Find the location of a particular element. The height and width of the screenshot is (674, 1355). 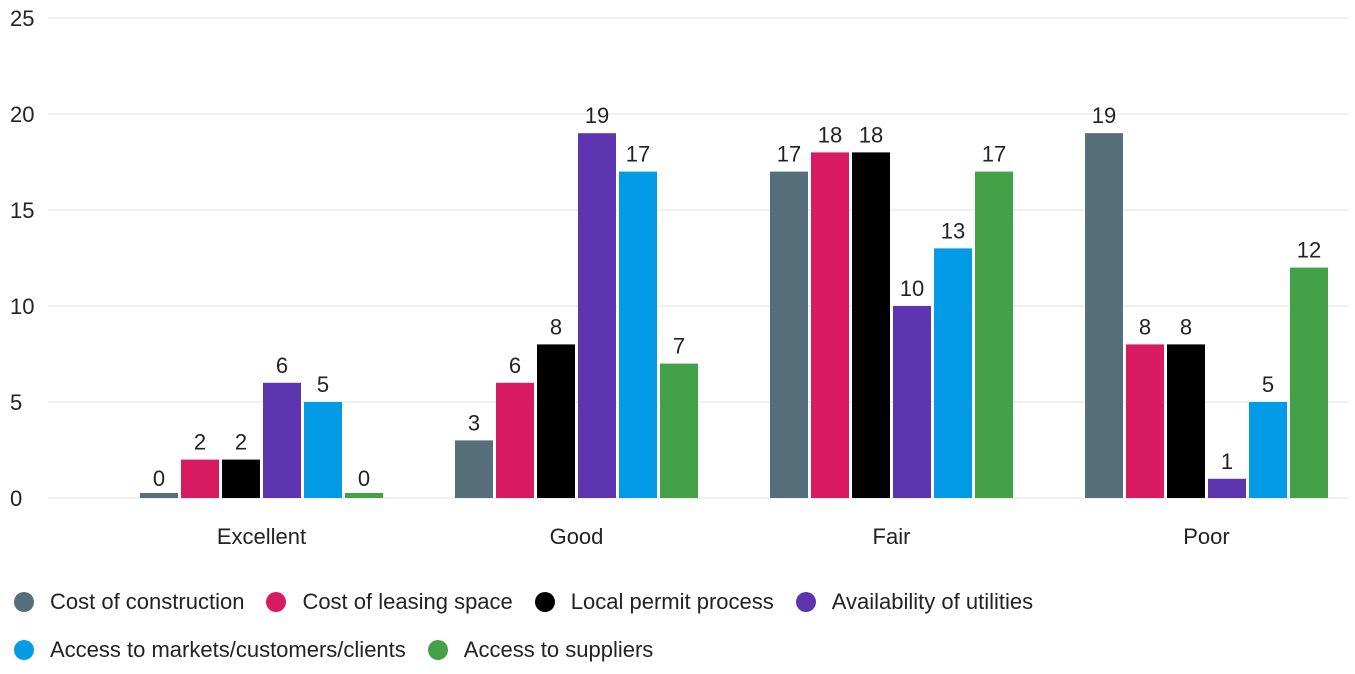

y-tick-label: 10 is located at coordinates (22, 306).